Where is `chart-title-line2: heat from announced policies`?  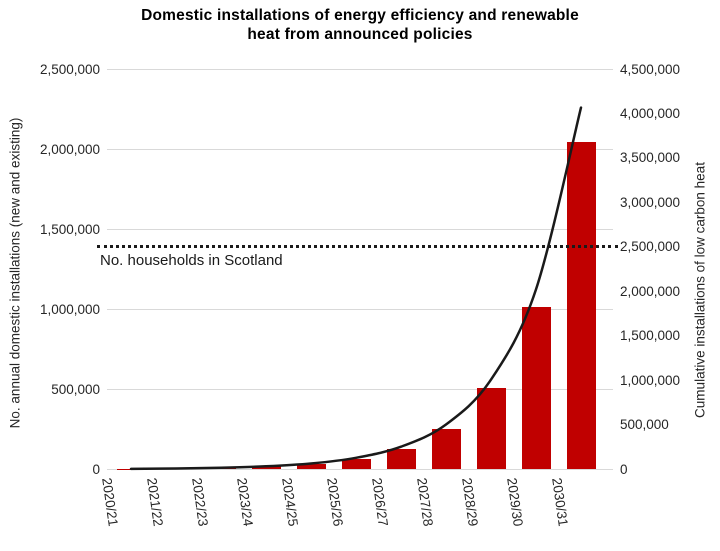 chart-title-line2: heat from announced policies is located at coordinates (360, 34).